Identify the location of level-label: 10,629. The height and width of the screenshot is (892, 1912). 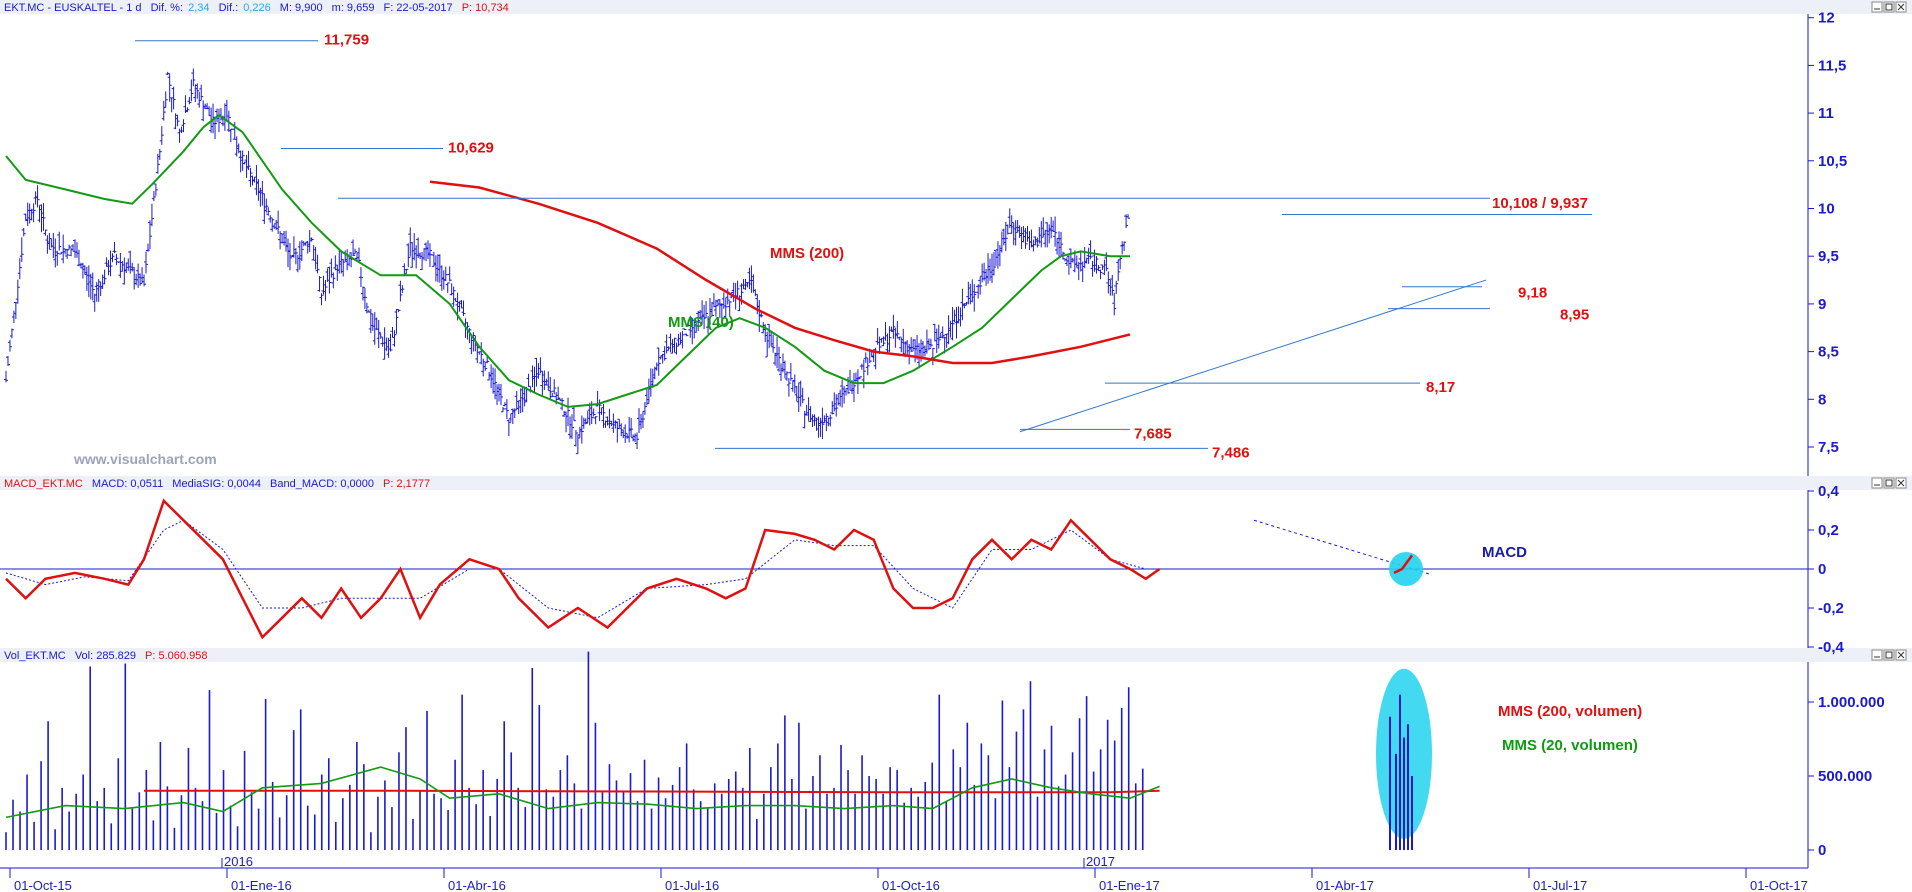
(471, 147).